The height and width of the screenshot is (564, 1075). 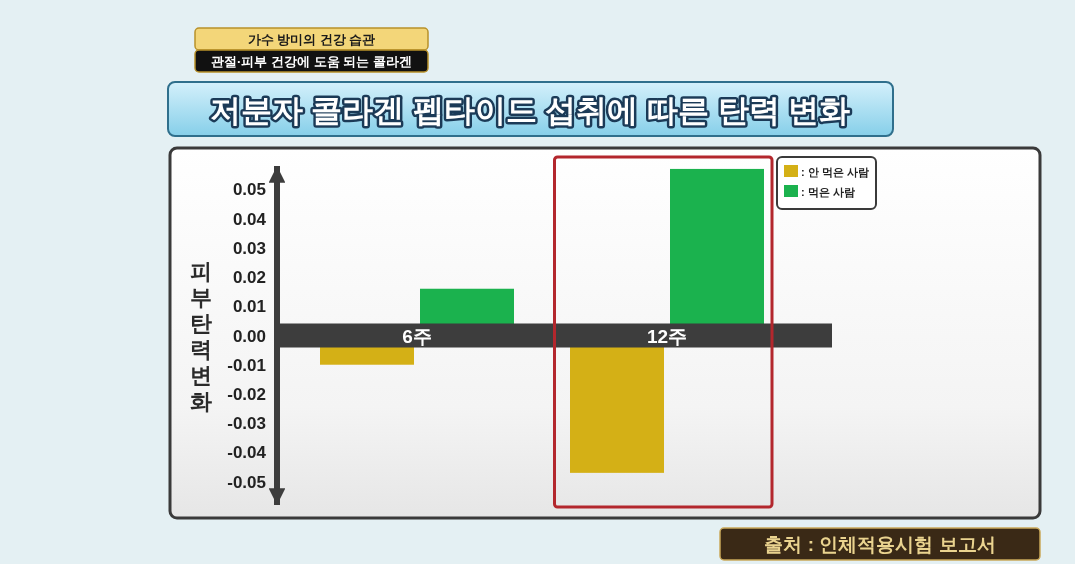 I want to click on annotation: 가수 방미의 건강 습관, so click(x=311, y=39).